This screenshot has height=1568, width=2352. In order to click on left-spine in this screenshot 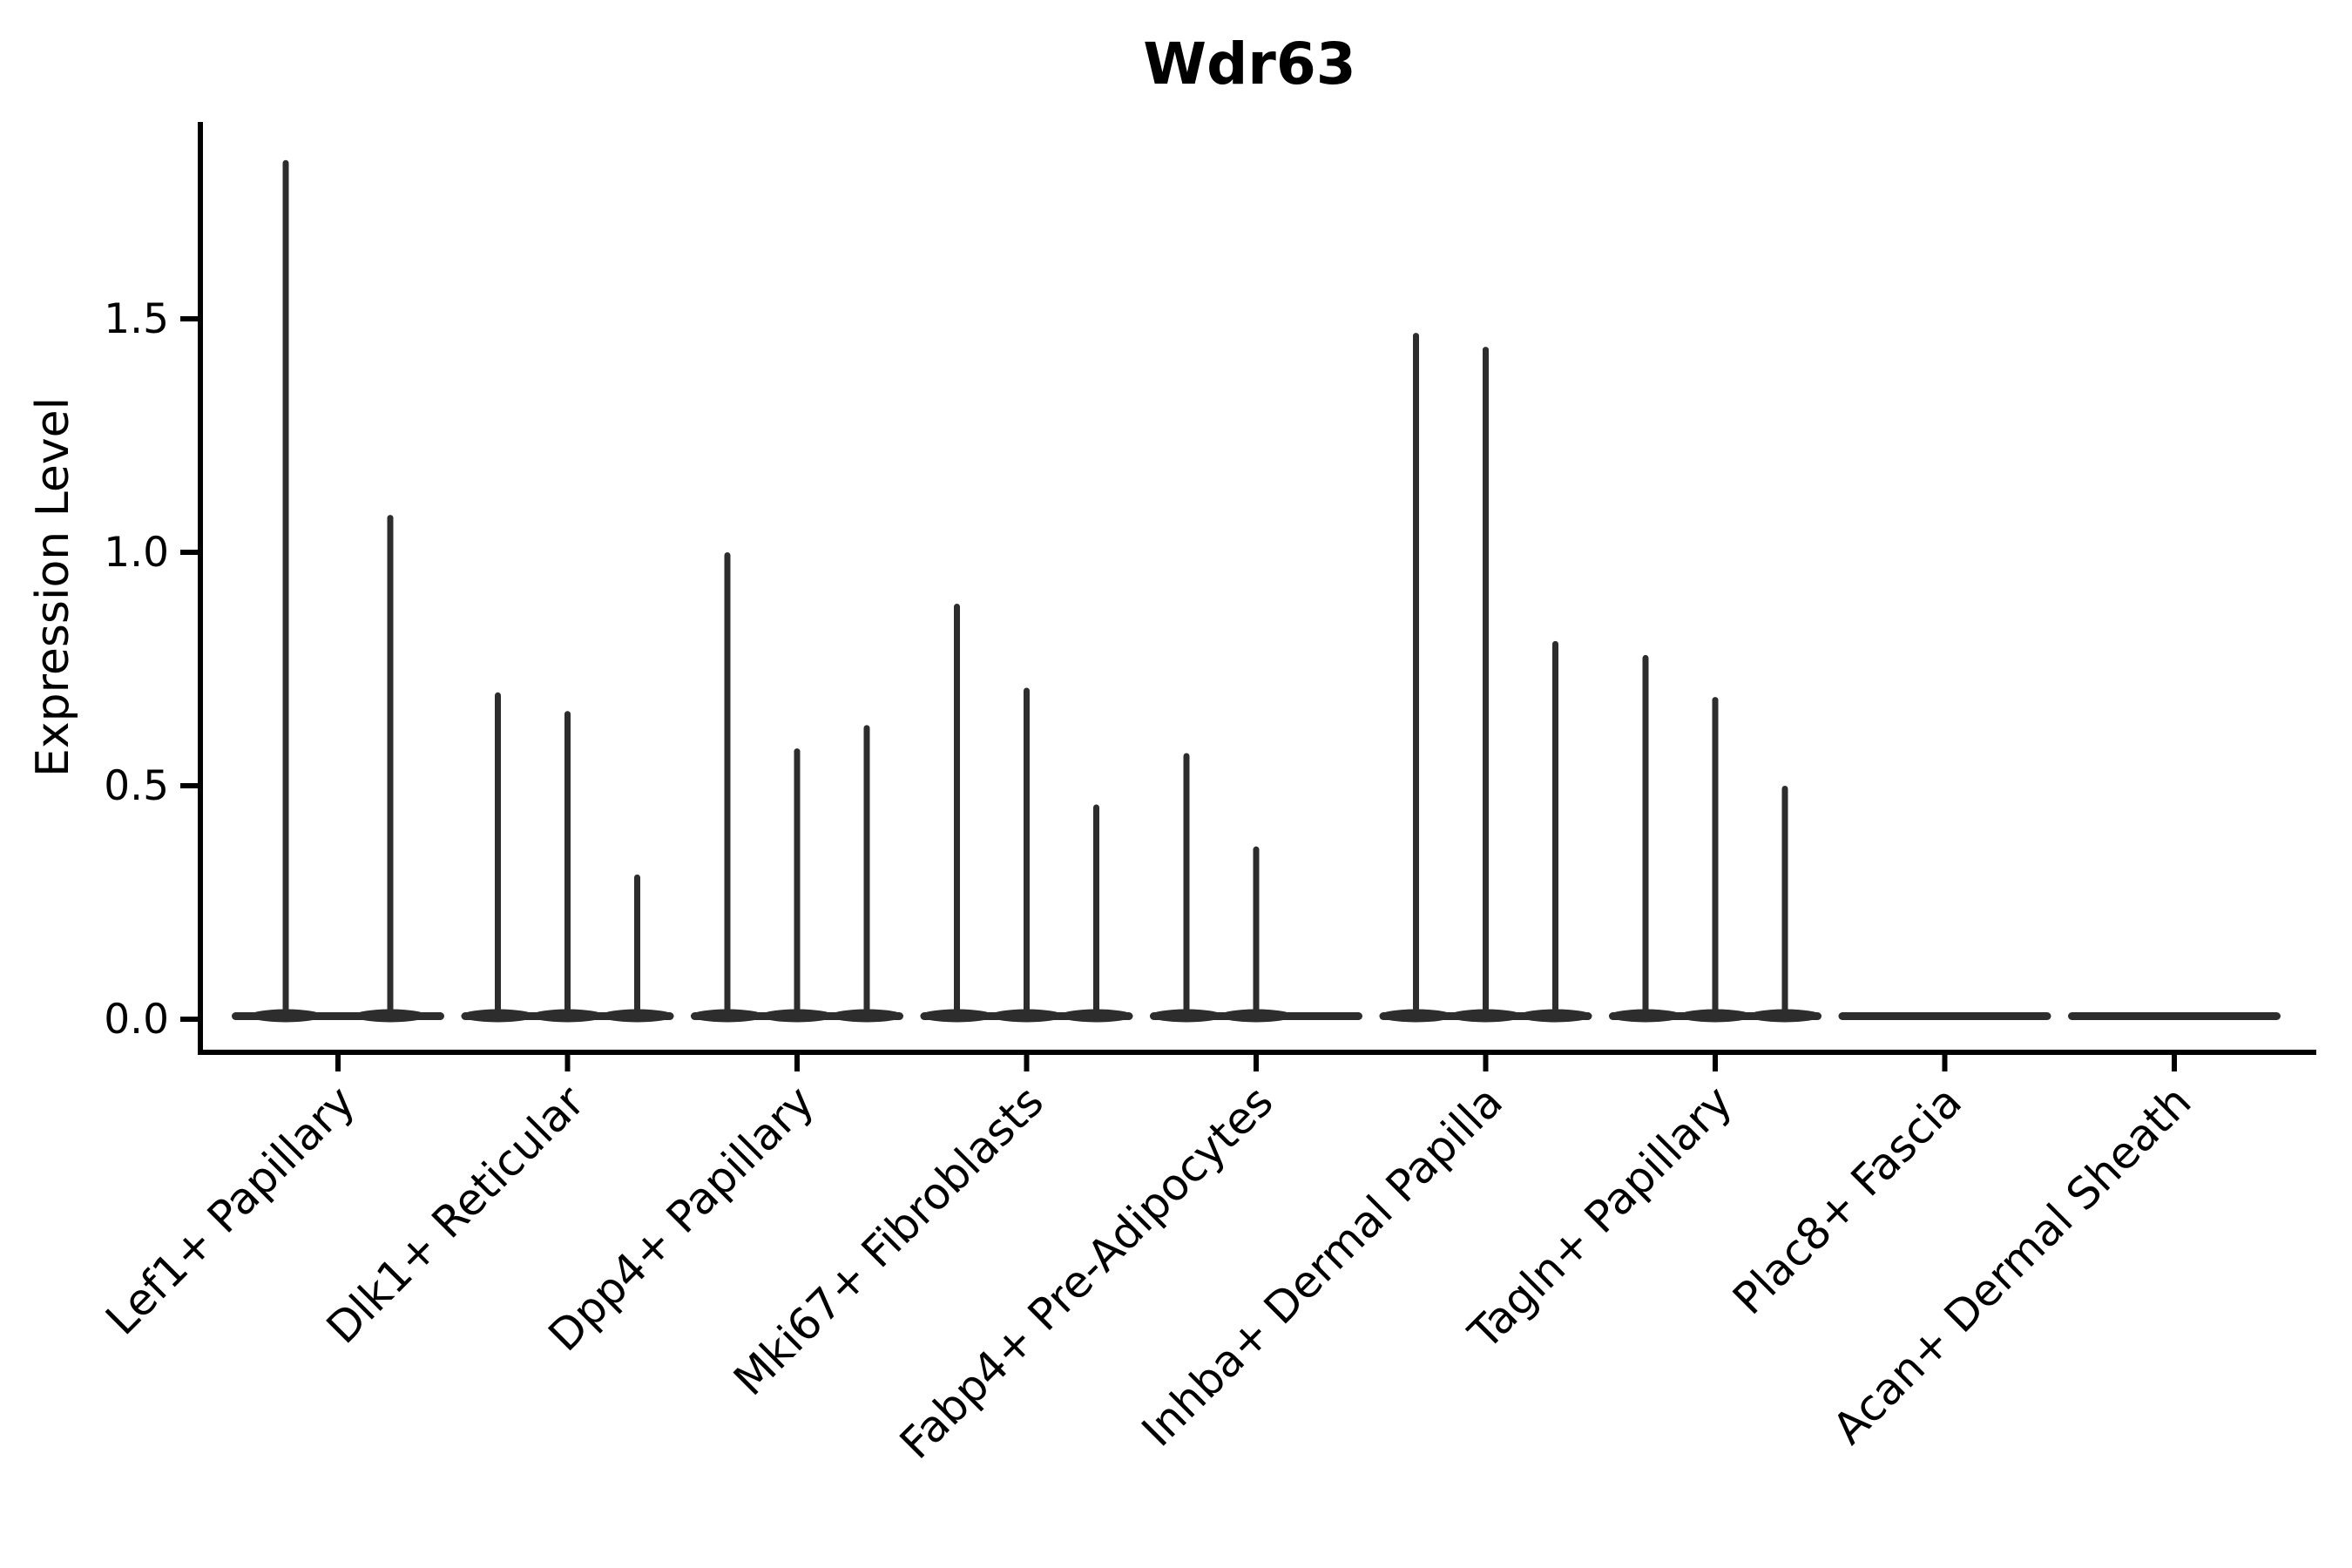, I will do `click(200, 588)`.